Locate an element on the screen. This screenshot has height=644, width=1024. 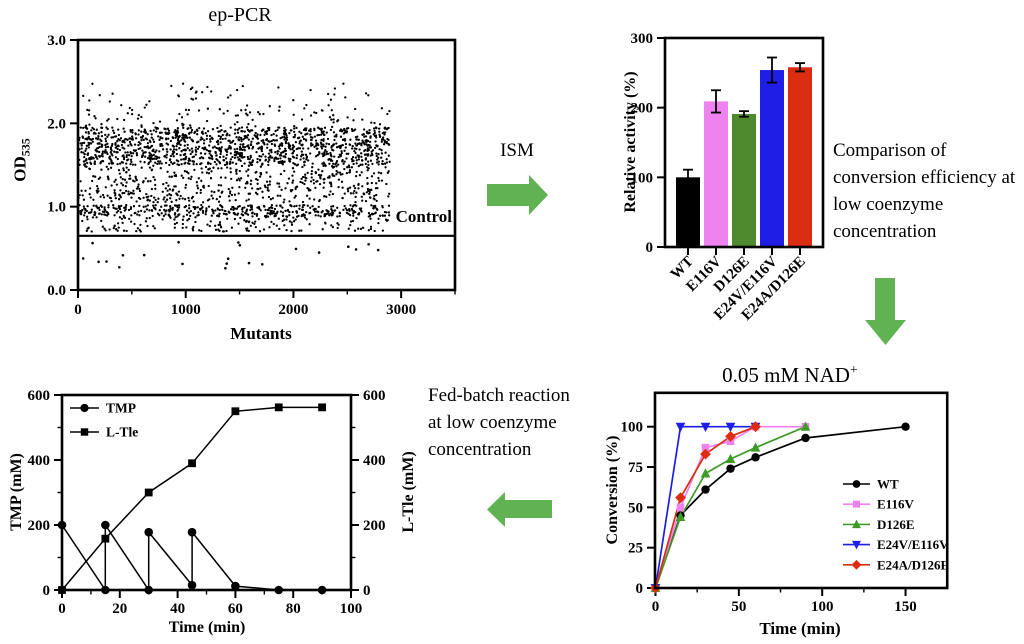
right-arrow-icon is located at coordinates (517, 195).